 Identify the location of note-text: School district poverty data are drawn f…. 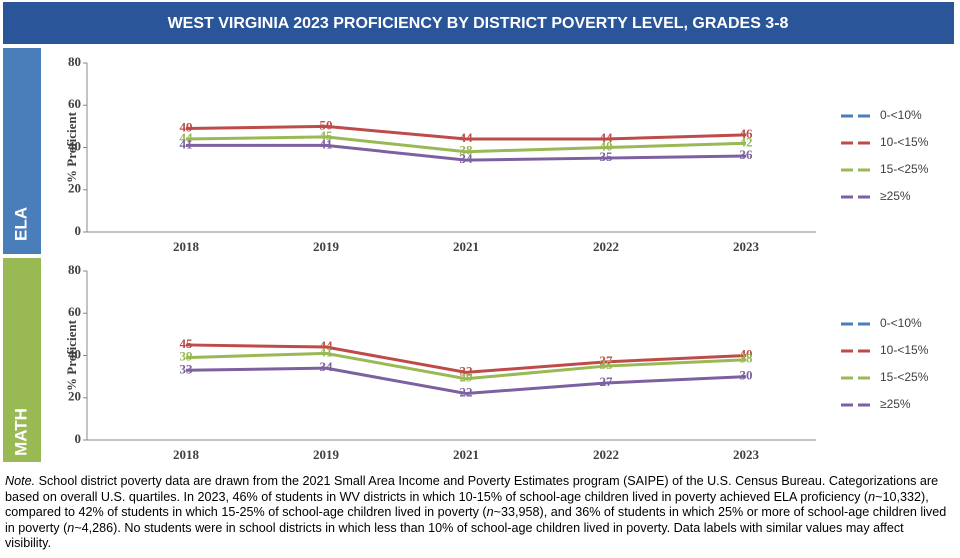
(472, 489).